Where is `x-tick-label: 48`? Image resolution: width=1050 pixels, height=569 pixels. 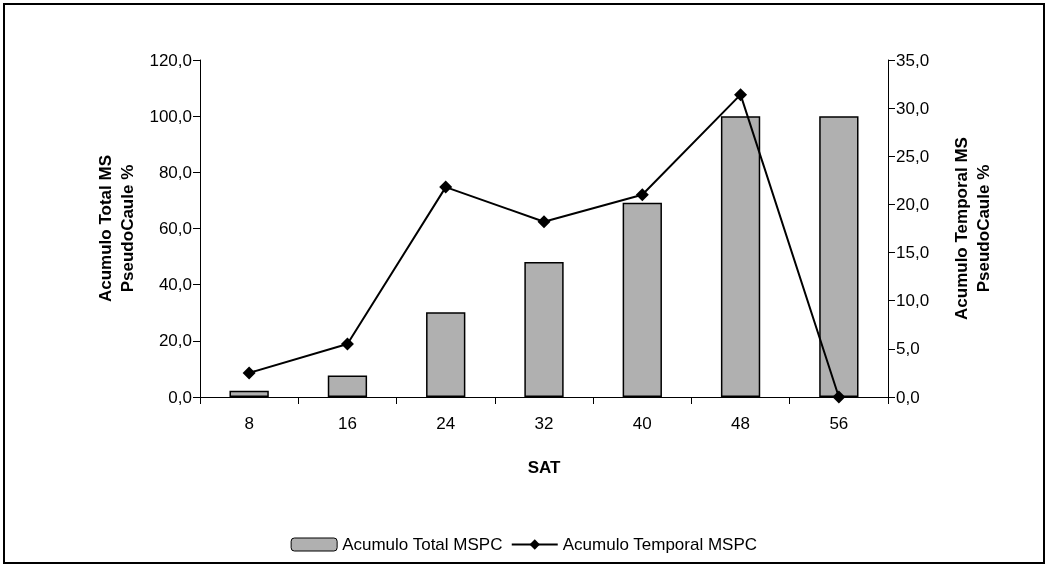 x-tick-label: 48 is located at coordinates (741, 423).